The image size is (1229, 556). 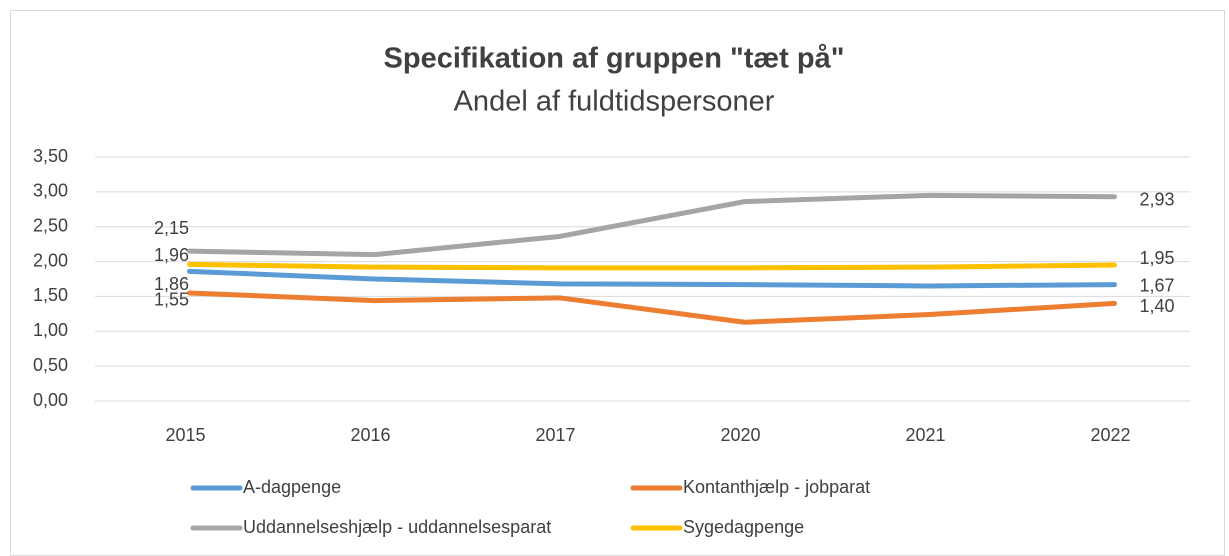 What do you see at coordinates (776, 487) in the screenshot?
I see `legend-label: Kontanthjælp - jobparat` at bounding box center [776, 487].